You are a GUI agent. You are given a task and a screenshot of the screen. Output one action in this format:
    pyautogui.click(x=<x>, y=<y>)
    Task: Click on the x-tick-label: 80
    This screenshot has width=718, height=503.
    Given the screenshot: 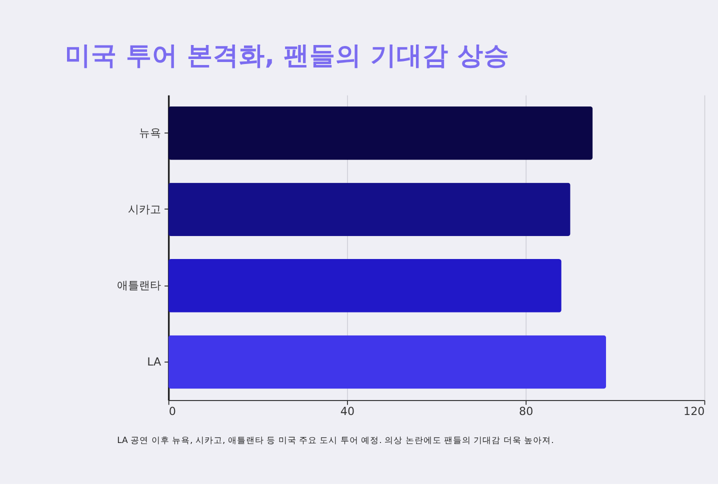 What is the action you would take?
    pyautogui.click(x=526, y=411)
    